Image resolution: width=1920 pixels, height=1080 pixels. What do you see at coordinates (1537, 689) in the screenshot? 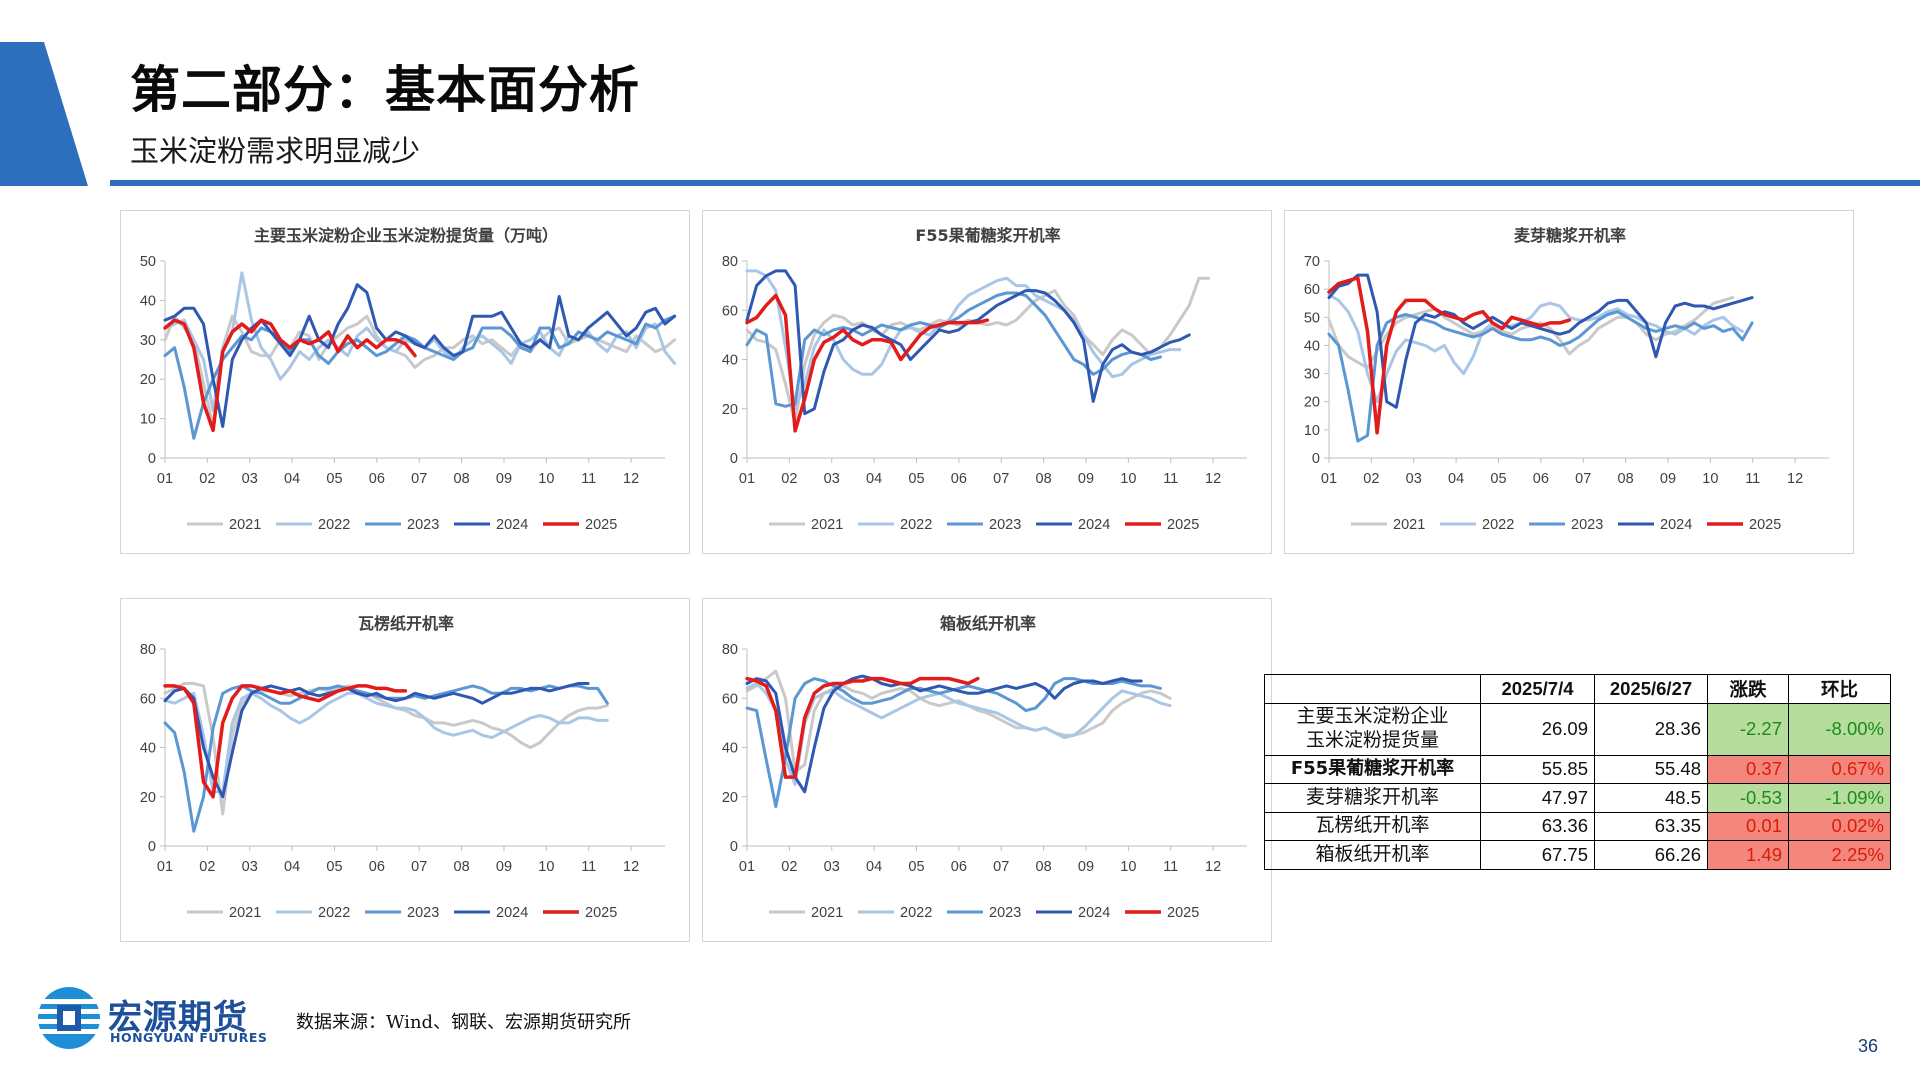
I see `table-header-date-current: 2025/7/4` at bounding box center [1537, 689].